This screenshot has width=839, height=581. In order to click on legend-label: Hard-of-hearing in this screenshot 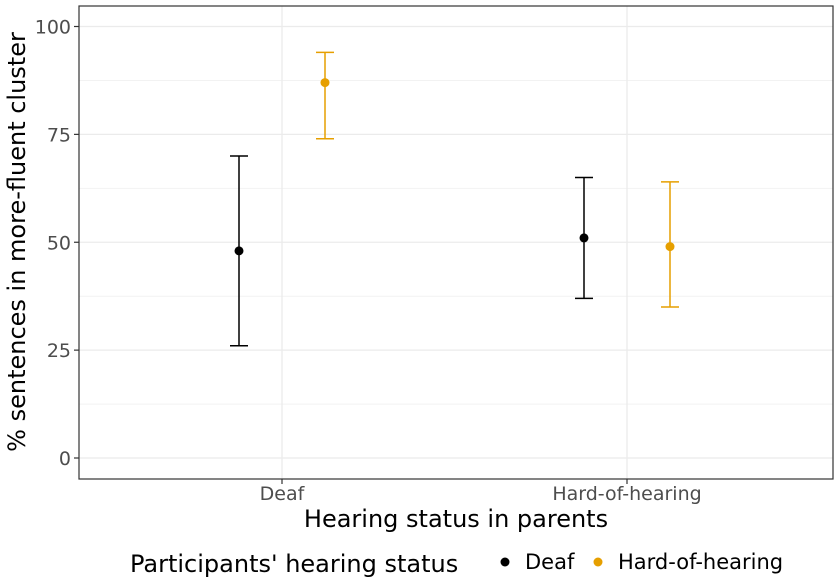, I will do `click(700, 562)`.